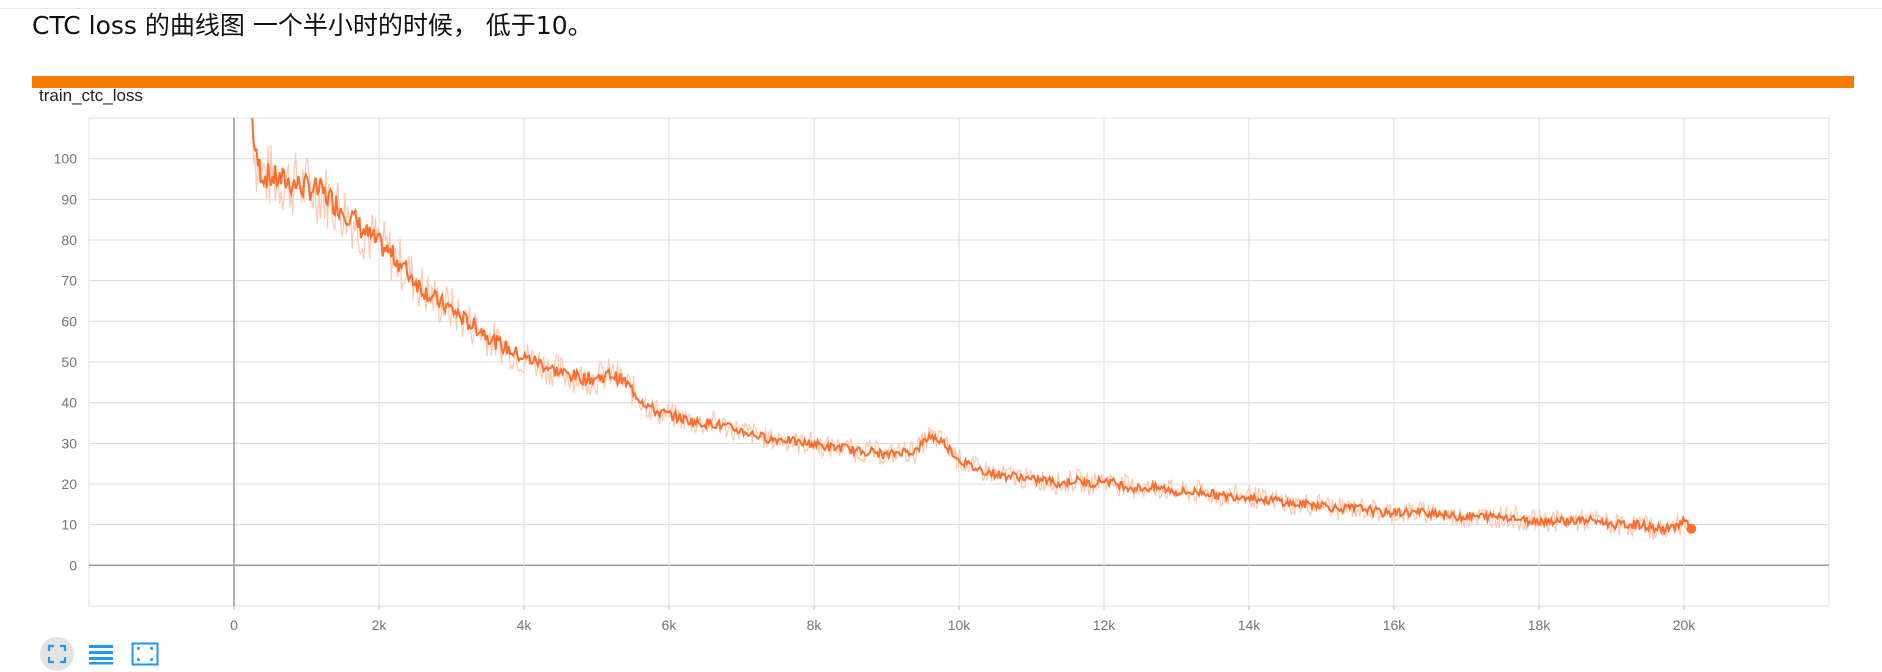  What do you see at coordinates (66, 159) in the screenshot?
I see `y-tick-label: 100` at bounding box center [66, 159].